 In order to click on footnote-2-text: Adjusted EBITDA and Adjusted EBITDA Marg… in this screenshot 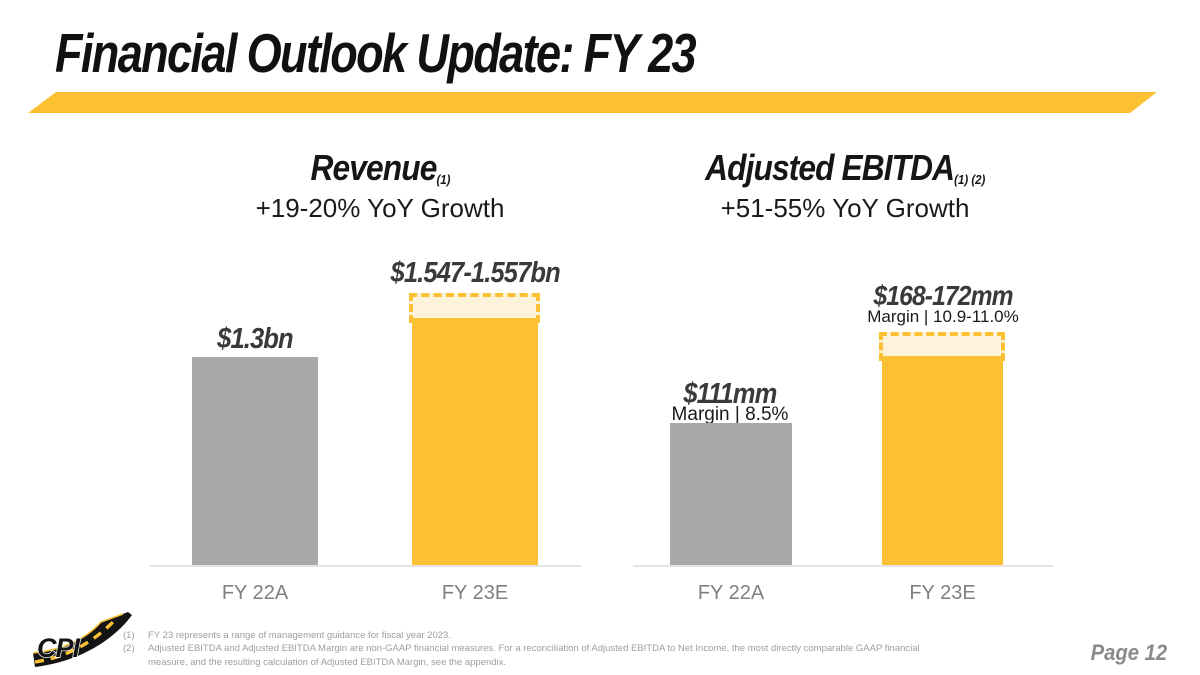, I will do `click(534, 655)`.